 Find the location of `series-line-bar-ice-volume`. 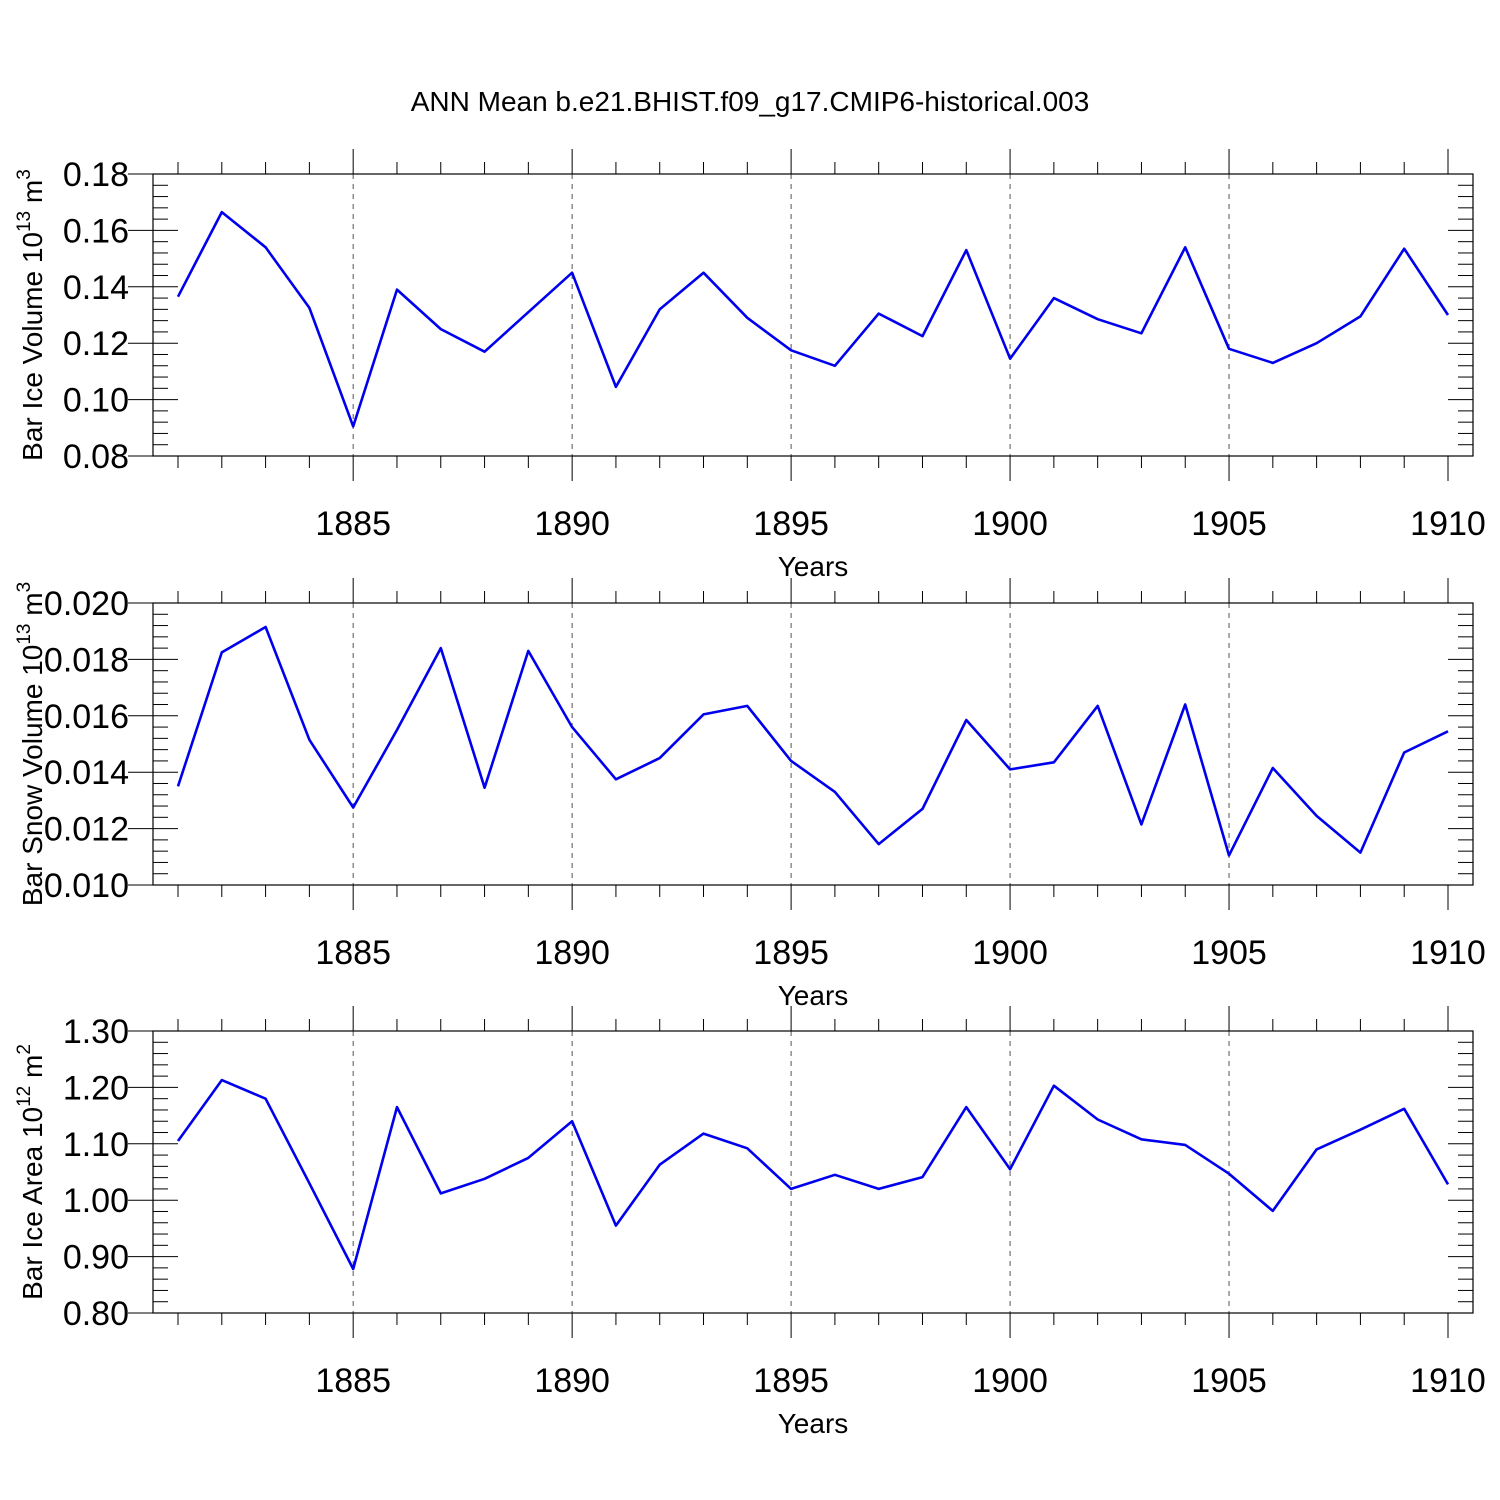

series-line-bar-ice-volume is located at coordinates (813, 319).